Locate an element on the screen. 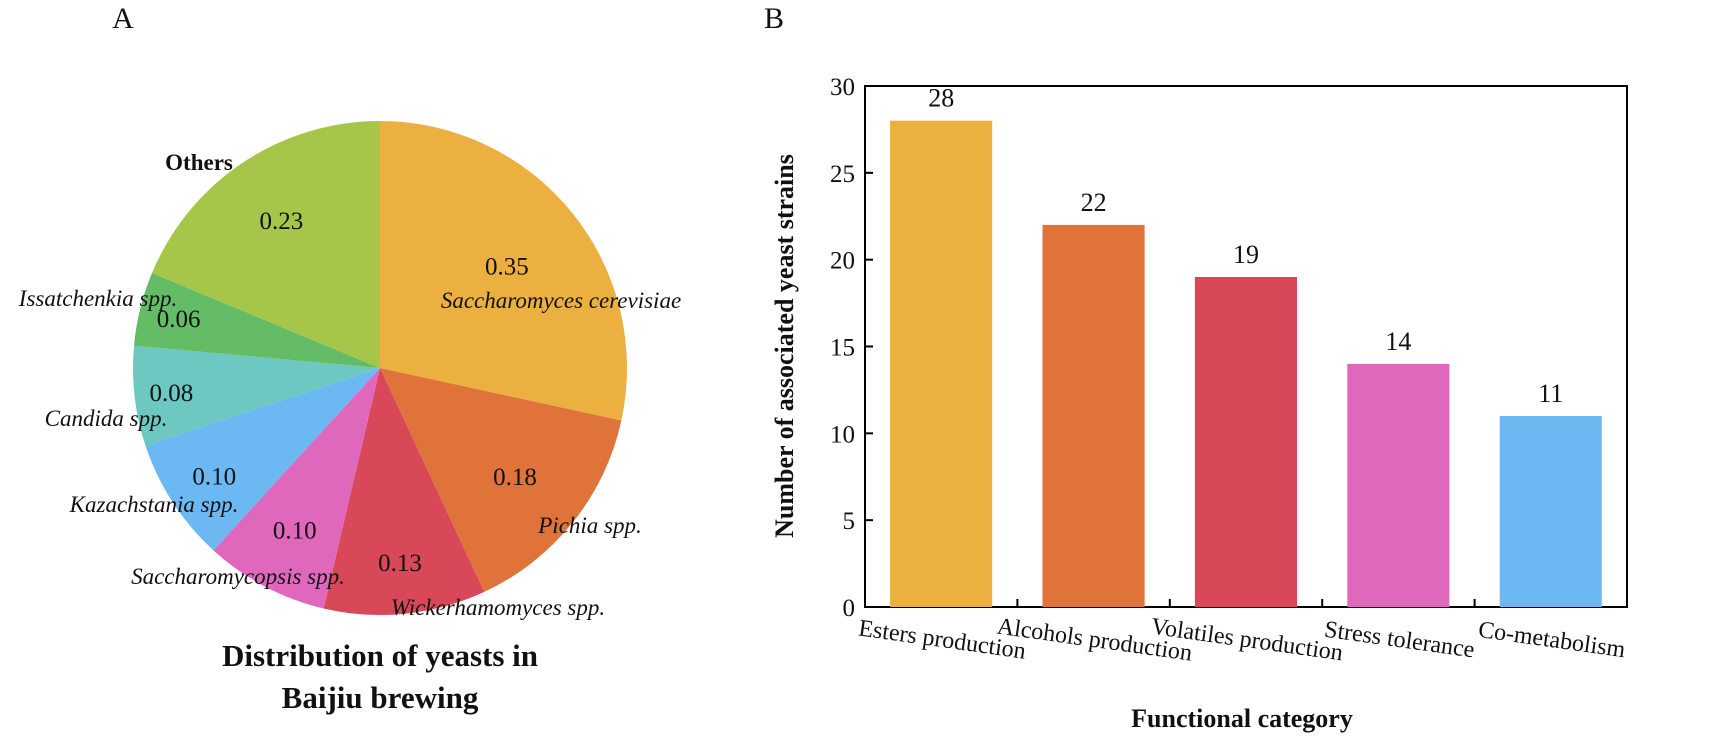 This screenshot has width=1713, height=739. pie-slice-saccharomyces-cerevisiae is located at coordinates (503, 271).